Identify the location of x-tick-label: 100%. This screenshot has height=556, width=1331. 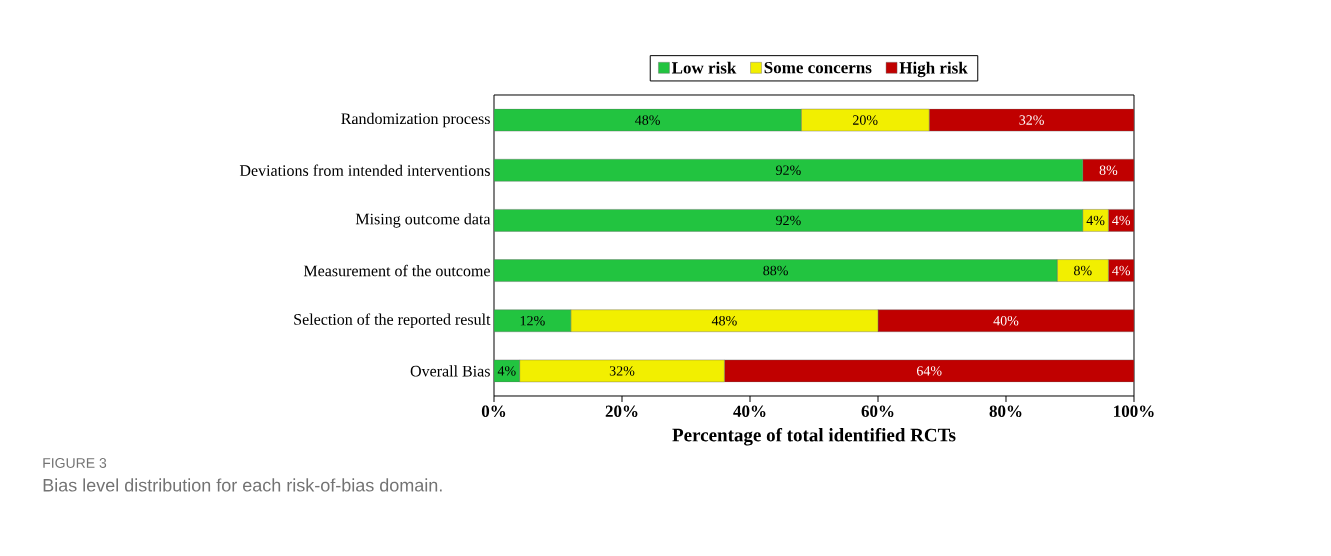
(1134, 411).